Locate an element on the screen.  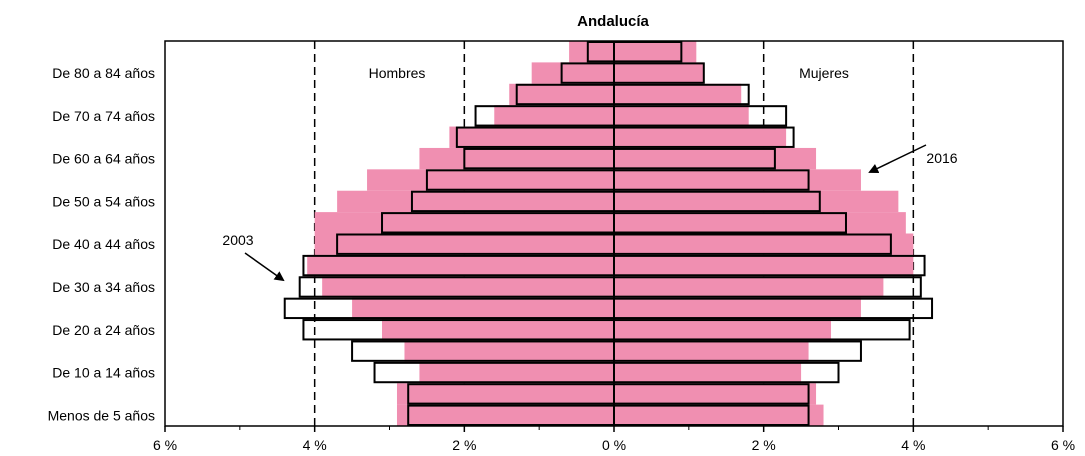
chart-title: Andalucía is located at coordinates (613, 21).